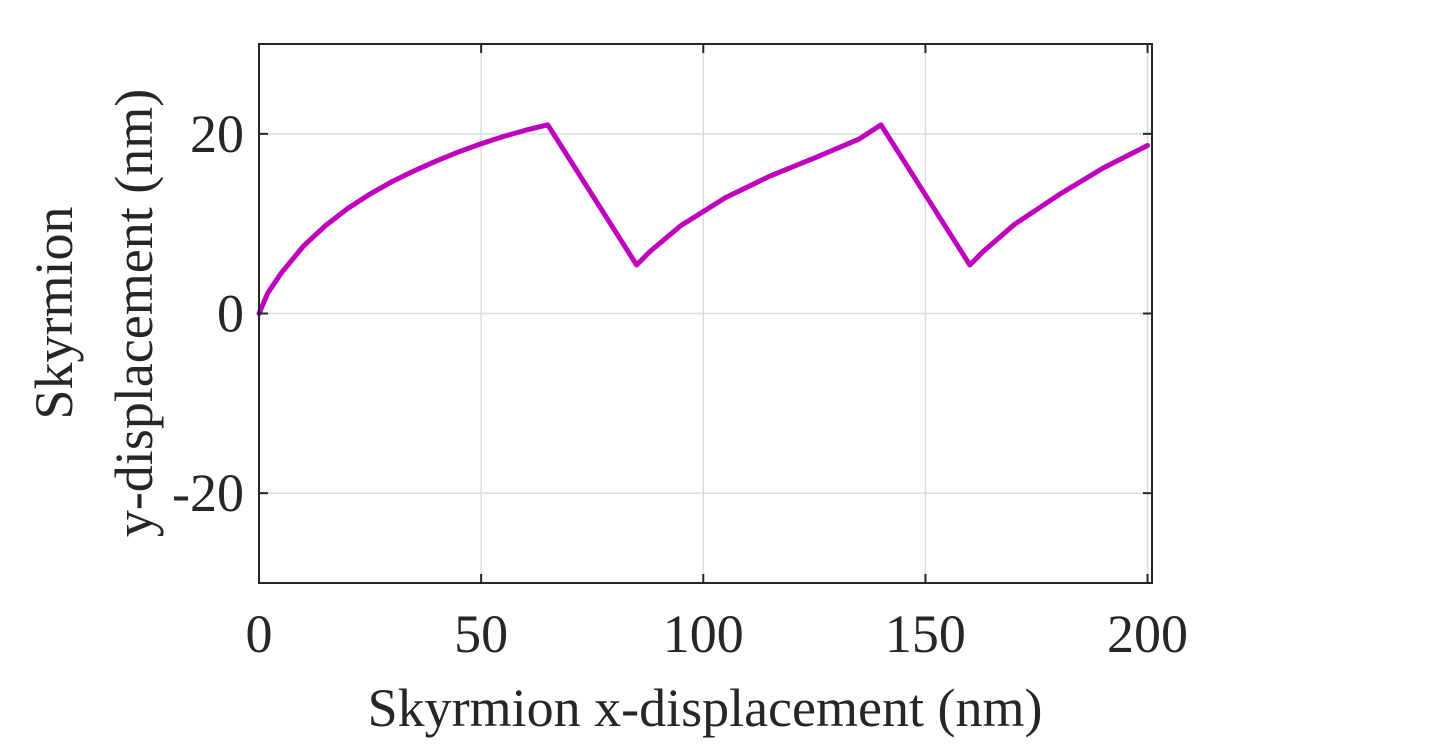 This screenshot has height=749, width=1440. I want to click on y-axis-label: Skyrmion, so click(54, 312).